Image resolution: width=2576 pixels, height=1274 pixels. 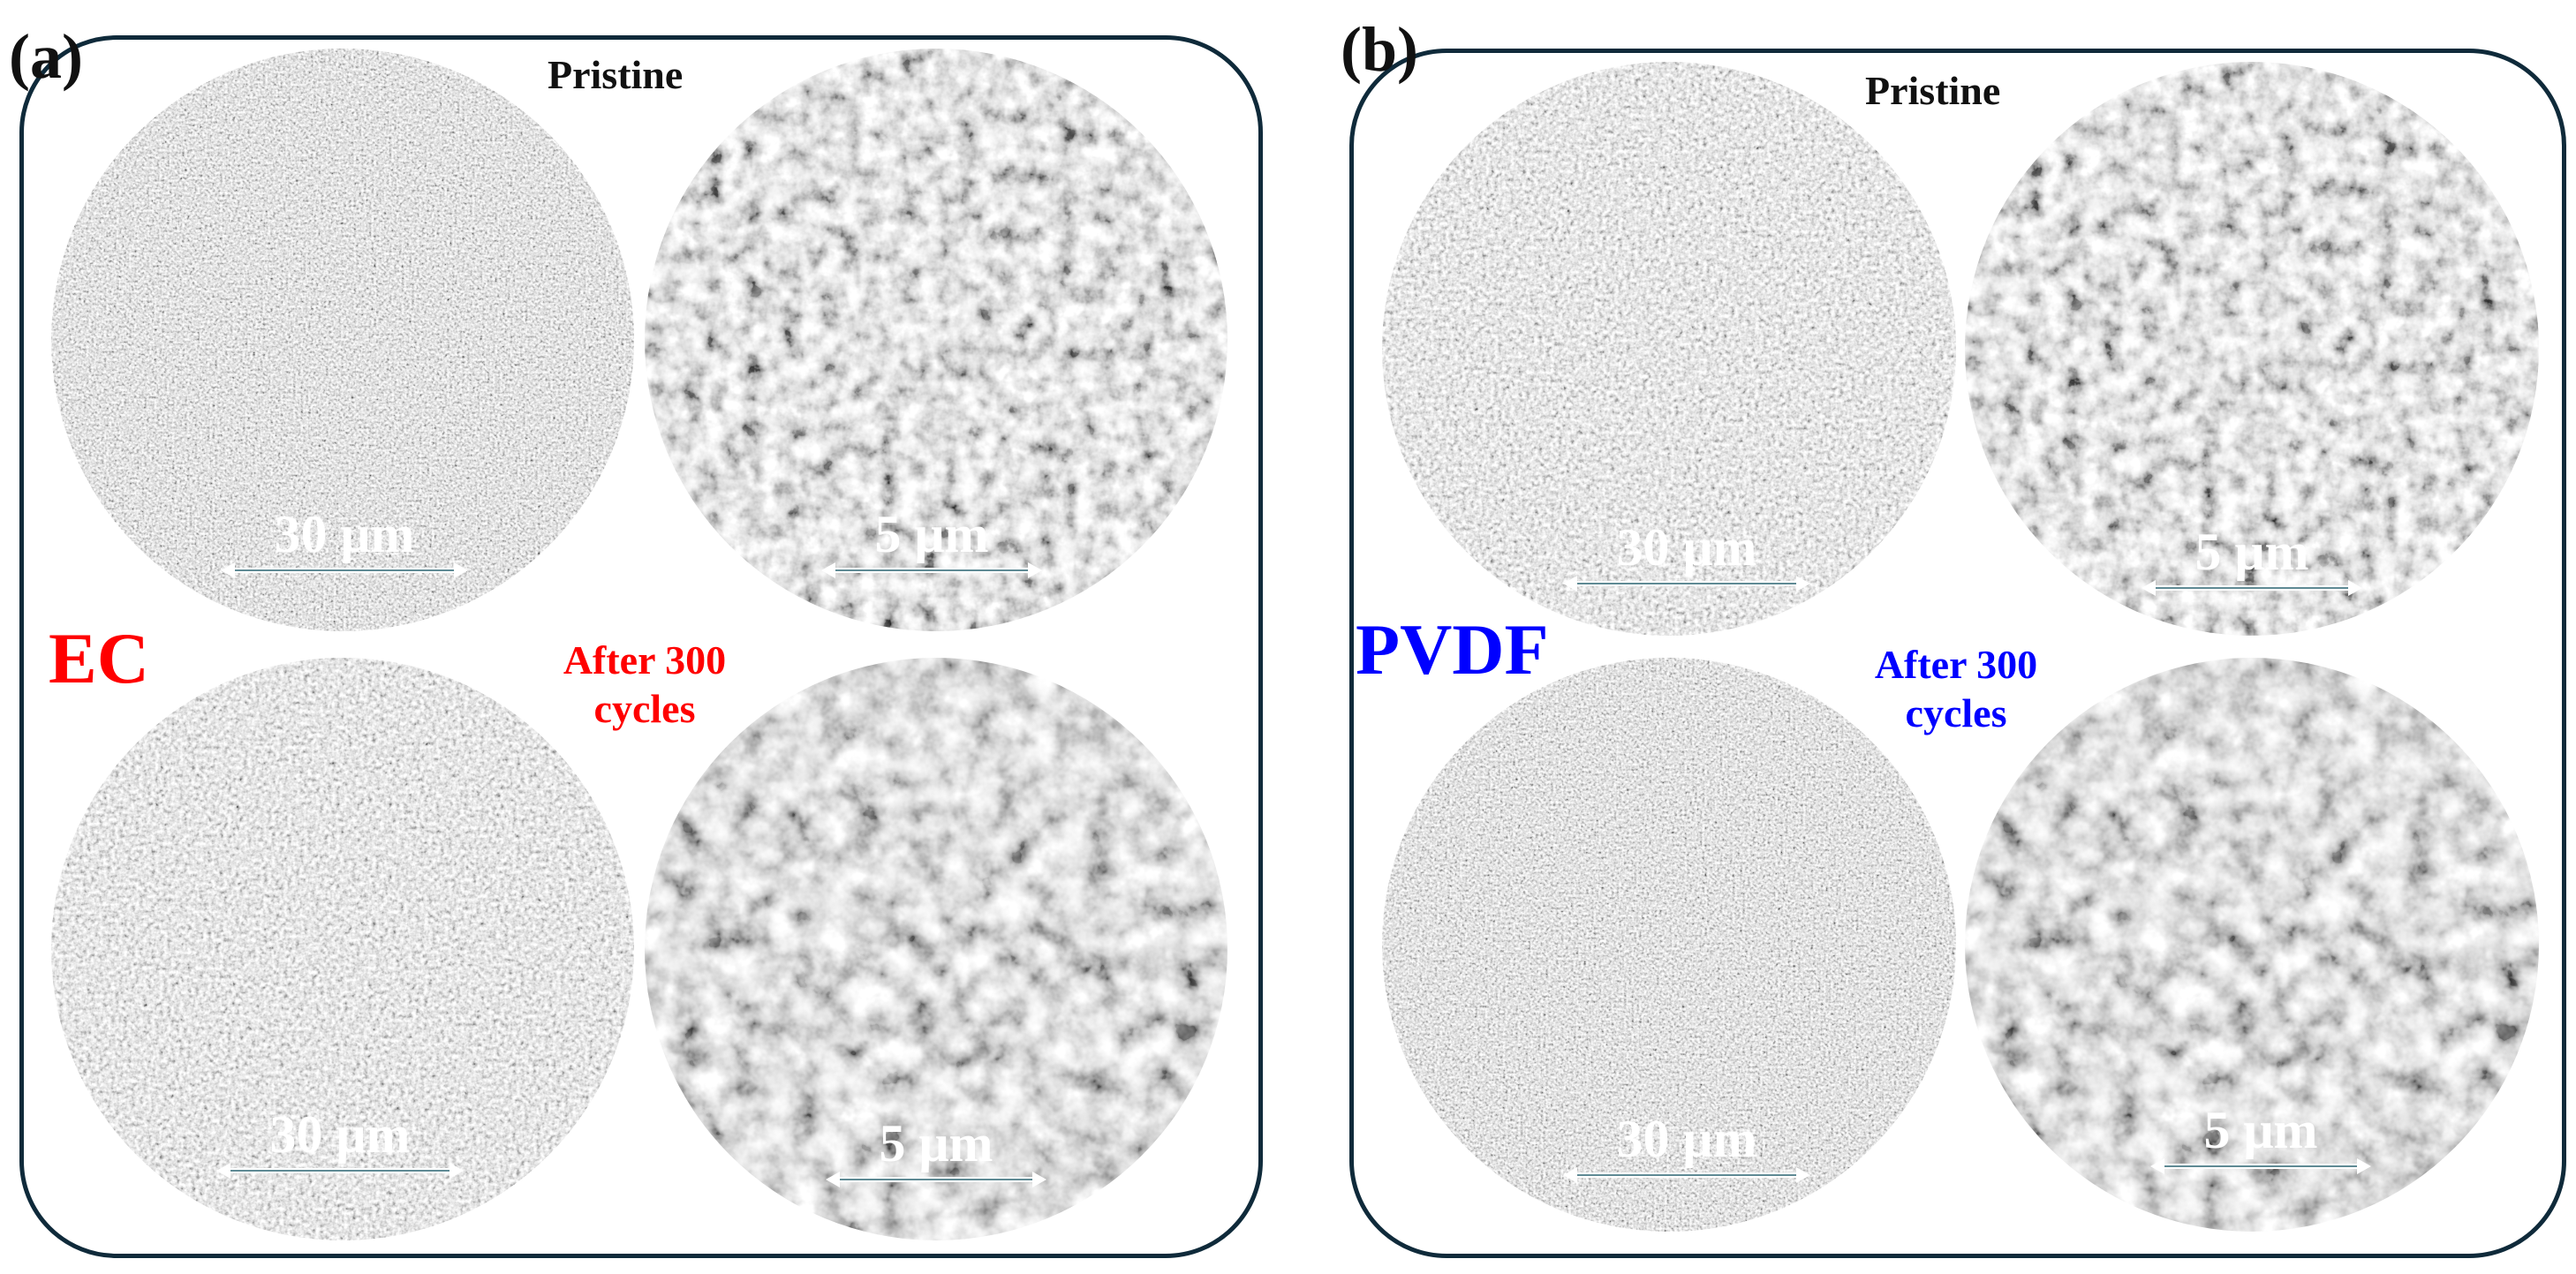 What do you see at coordinates (2252, 349) in the screenshot?
I see `sem-image-b-pristine-high` at bounding box center [2252, 349].